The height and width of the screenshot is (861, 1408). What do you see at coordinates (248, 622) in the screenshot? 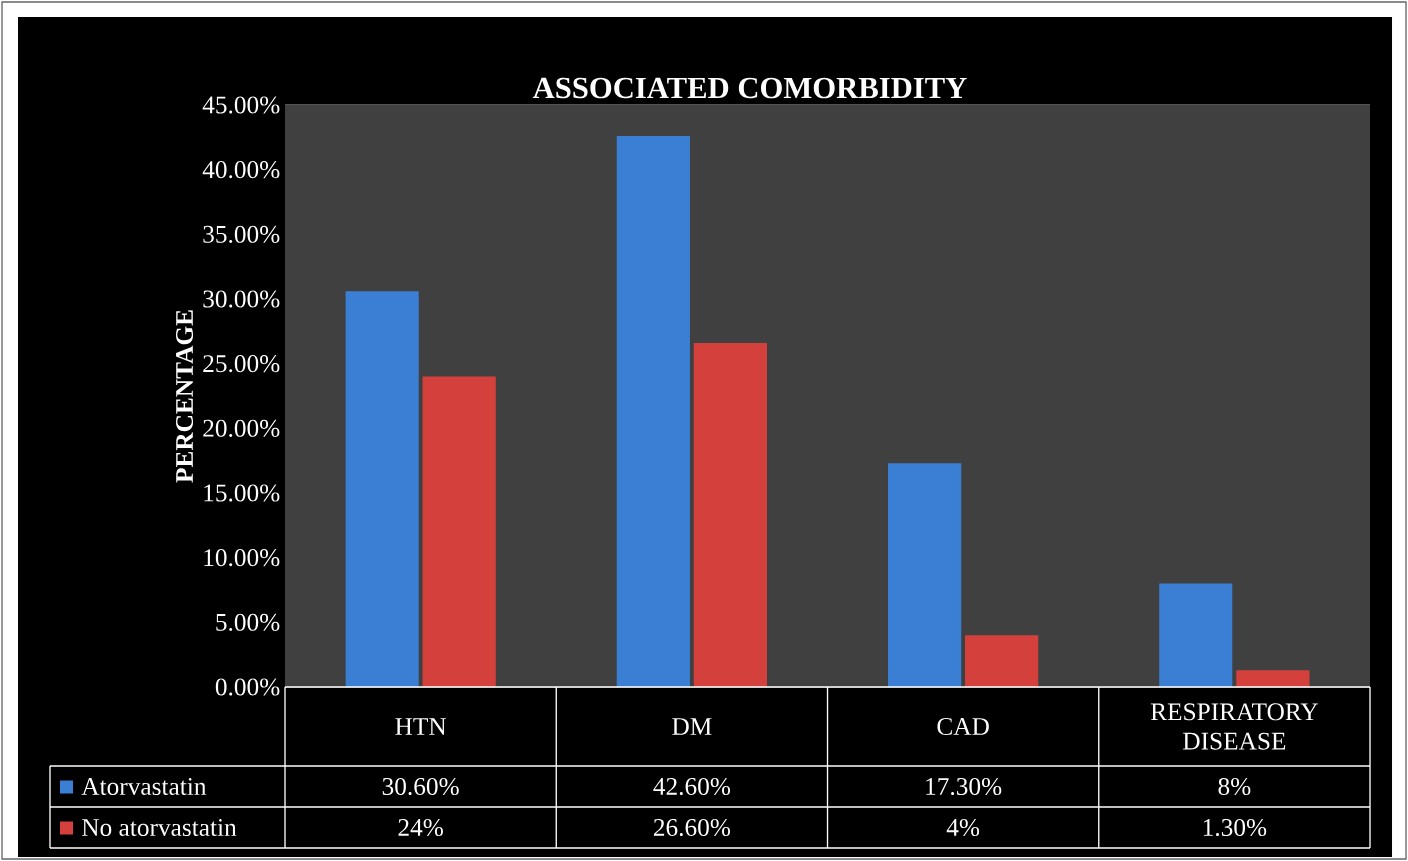
I see `y-tick-label: 5.00%` at bounding box center [248, 622].